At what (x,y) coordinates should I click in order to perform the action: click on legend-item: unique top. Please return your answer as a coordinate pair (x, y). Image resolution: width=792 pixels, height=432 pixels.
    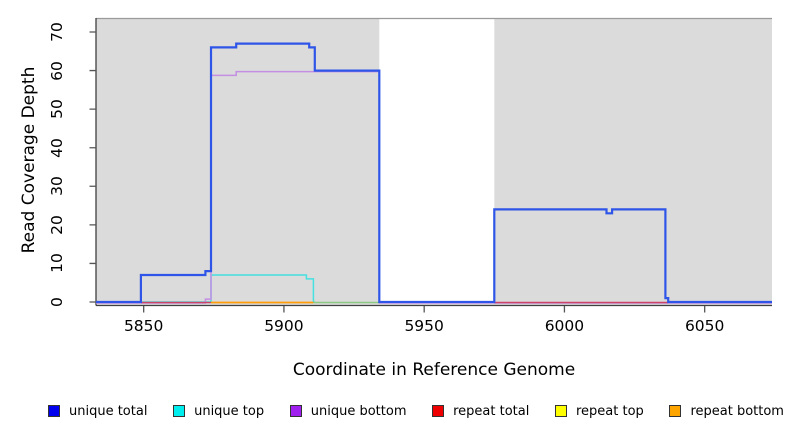
    Looking at the image, I should click on (218, 411).